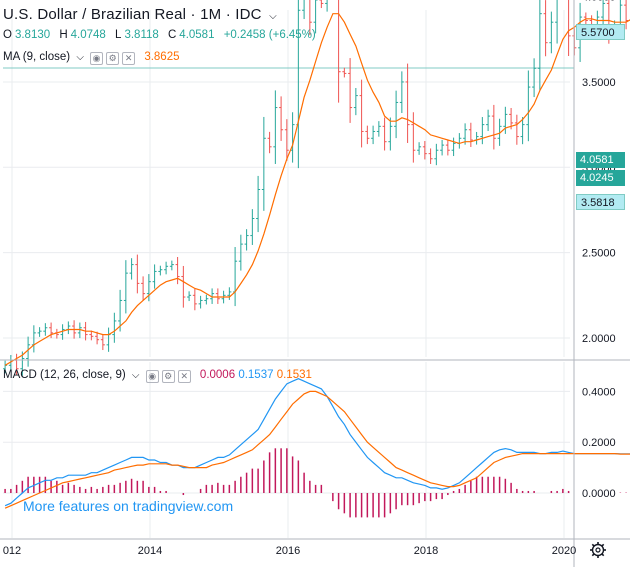 The height and width of the screenshot is (567, 630). I want to click on y-tick-label: 0.2000, so click(599, 443).